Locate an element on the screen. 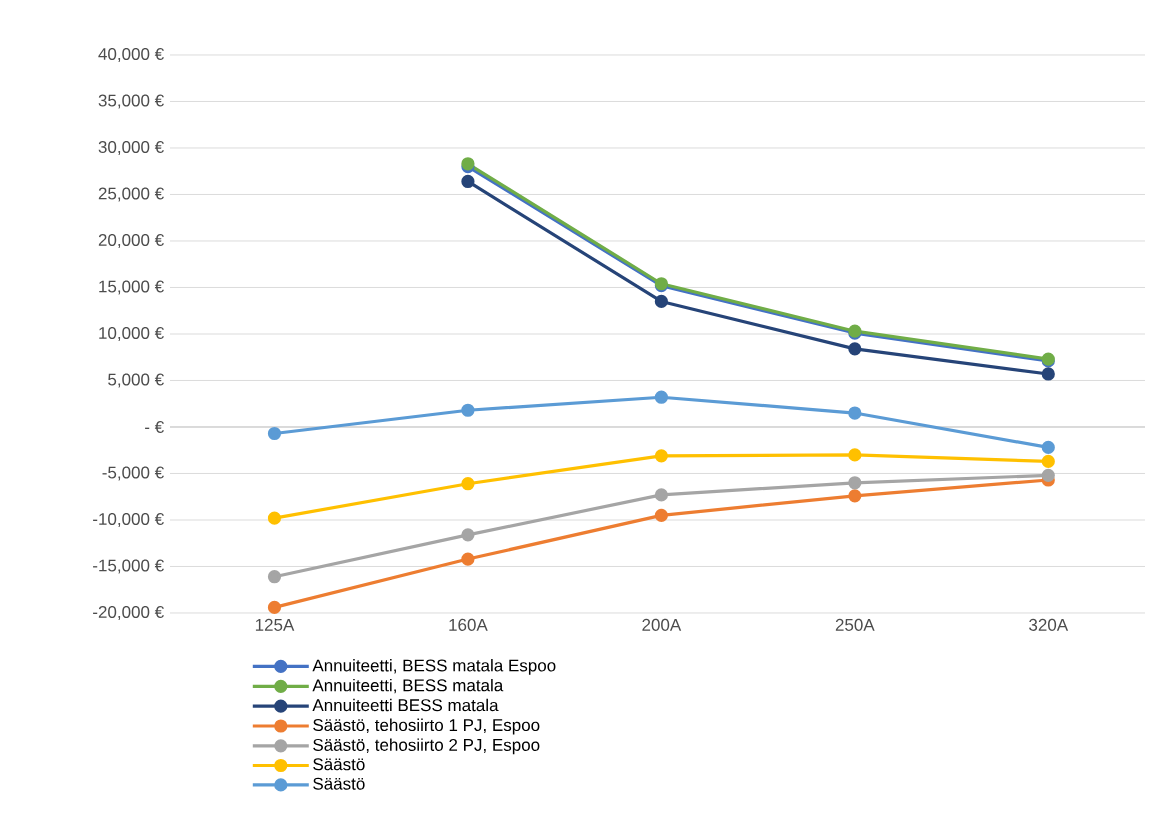 Image resolution: width=1168 pixels, height=831 pixels. legend-label: Annuiteetti, BESS matala Espoo is located at coordinates (434, 667).